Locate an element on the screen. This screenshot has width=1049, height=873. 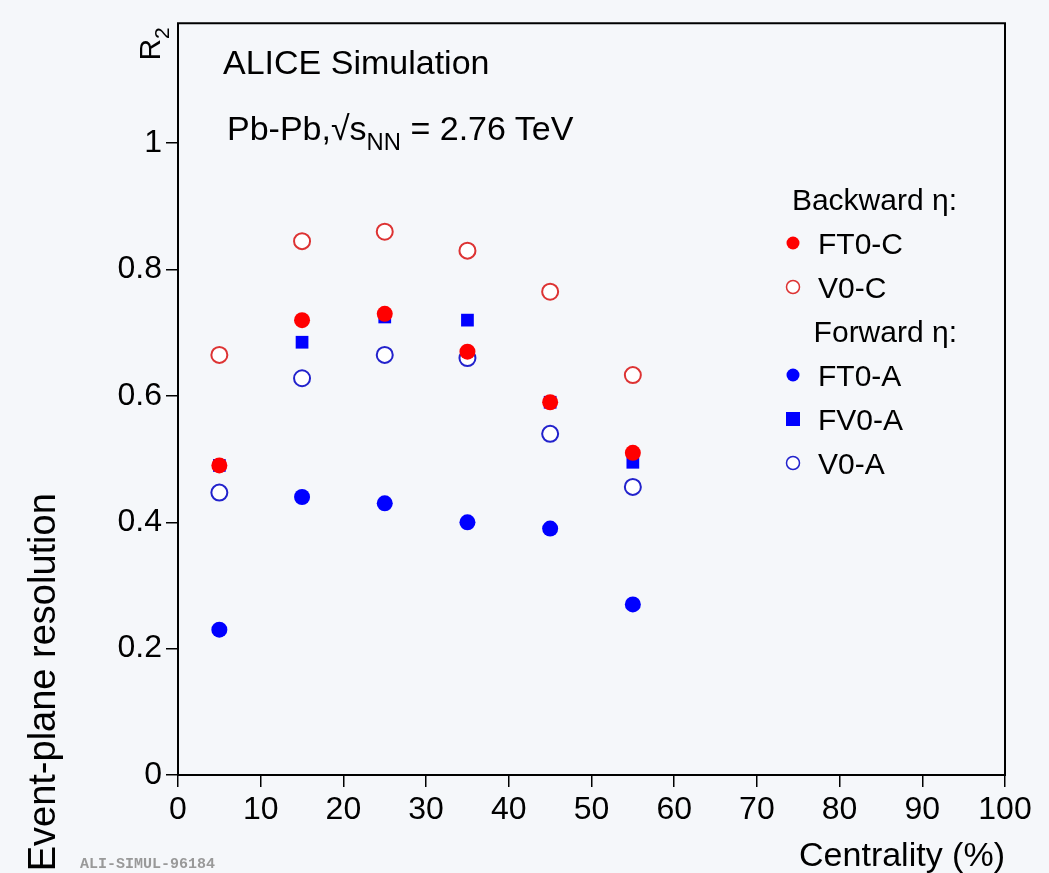
annotation: Forward η: is located at coordinates (885, 331).